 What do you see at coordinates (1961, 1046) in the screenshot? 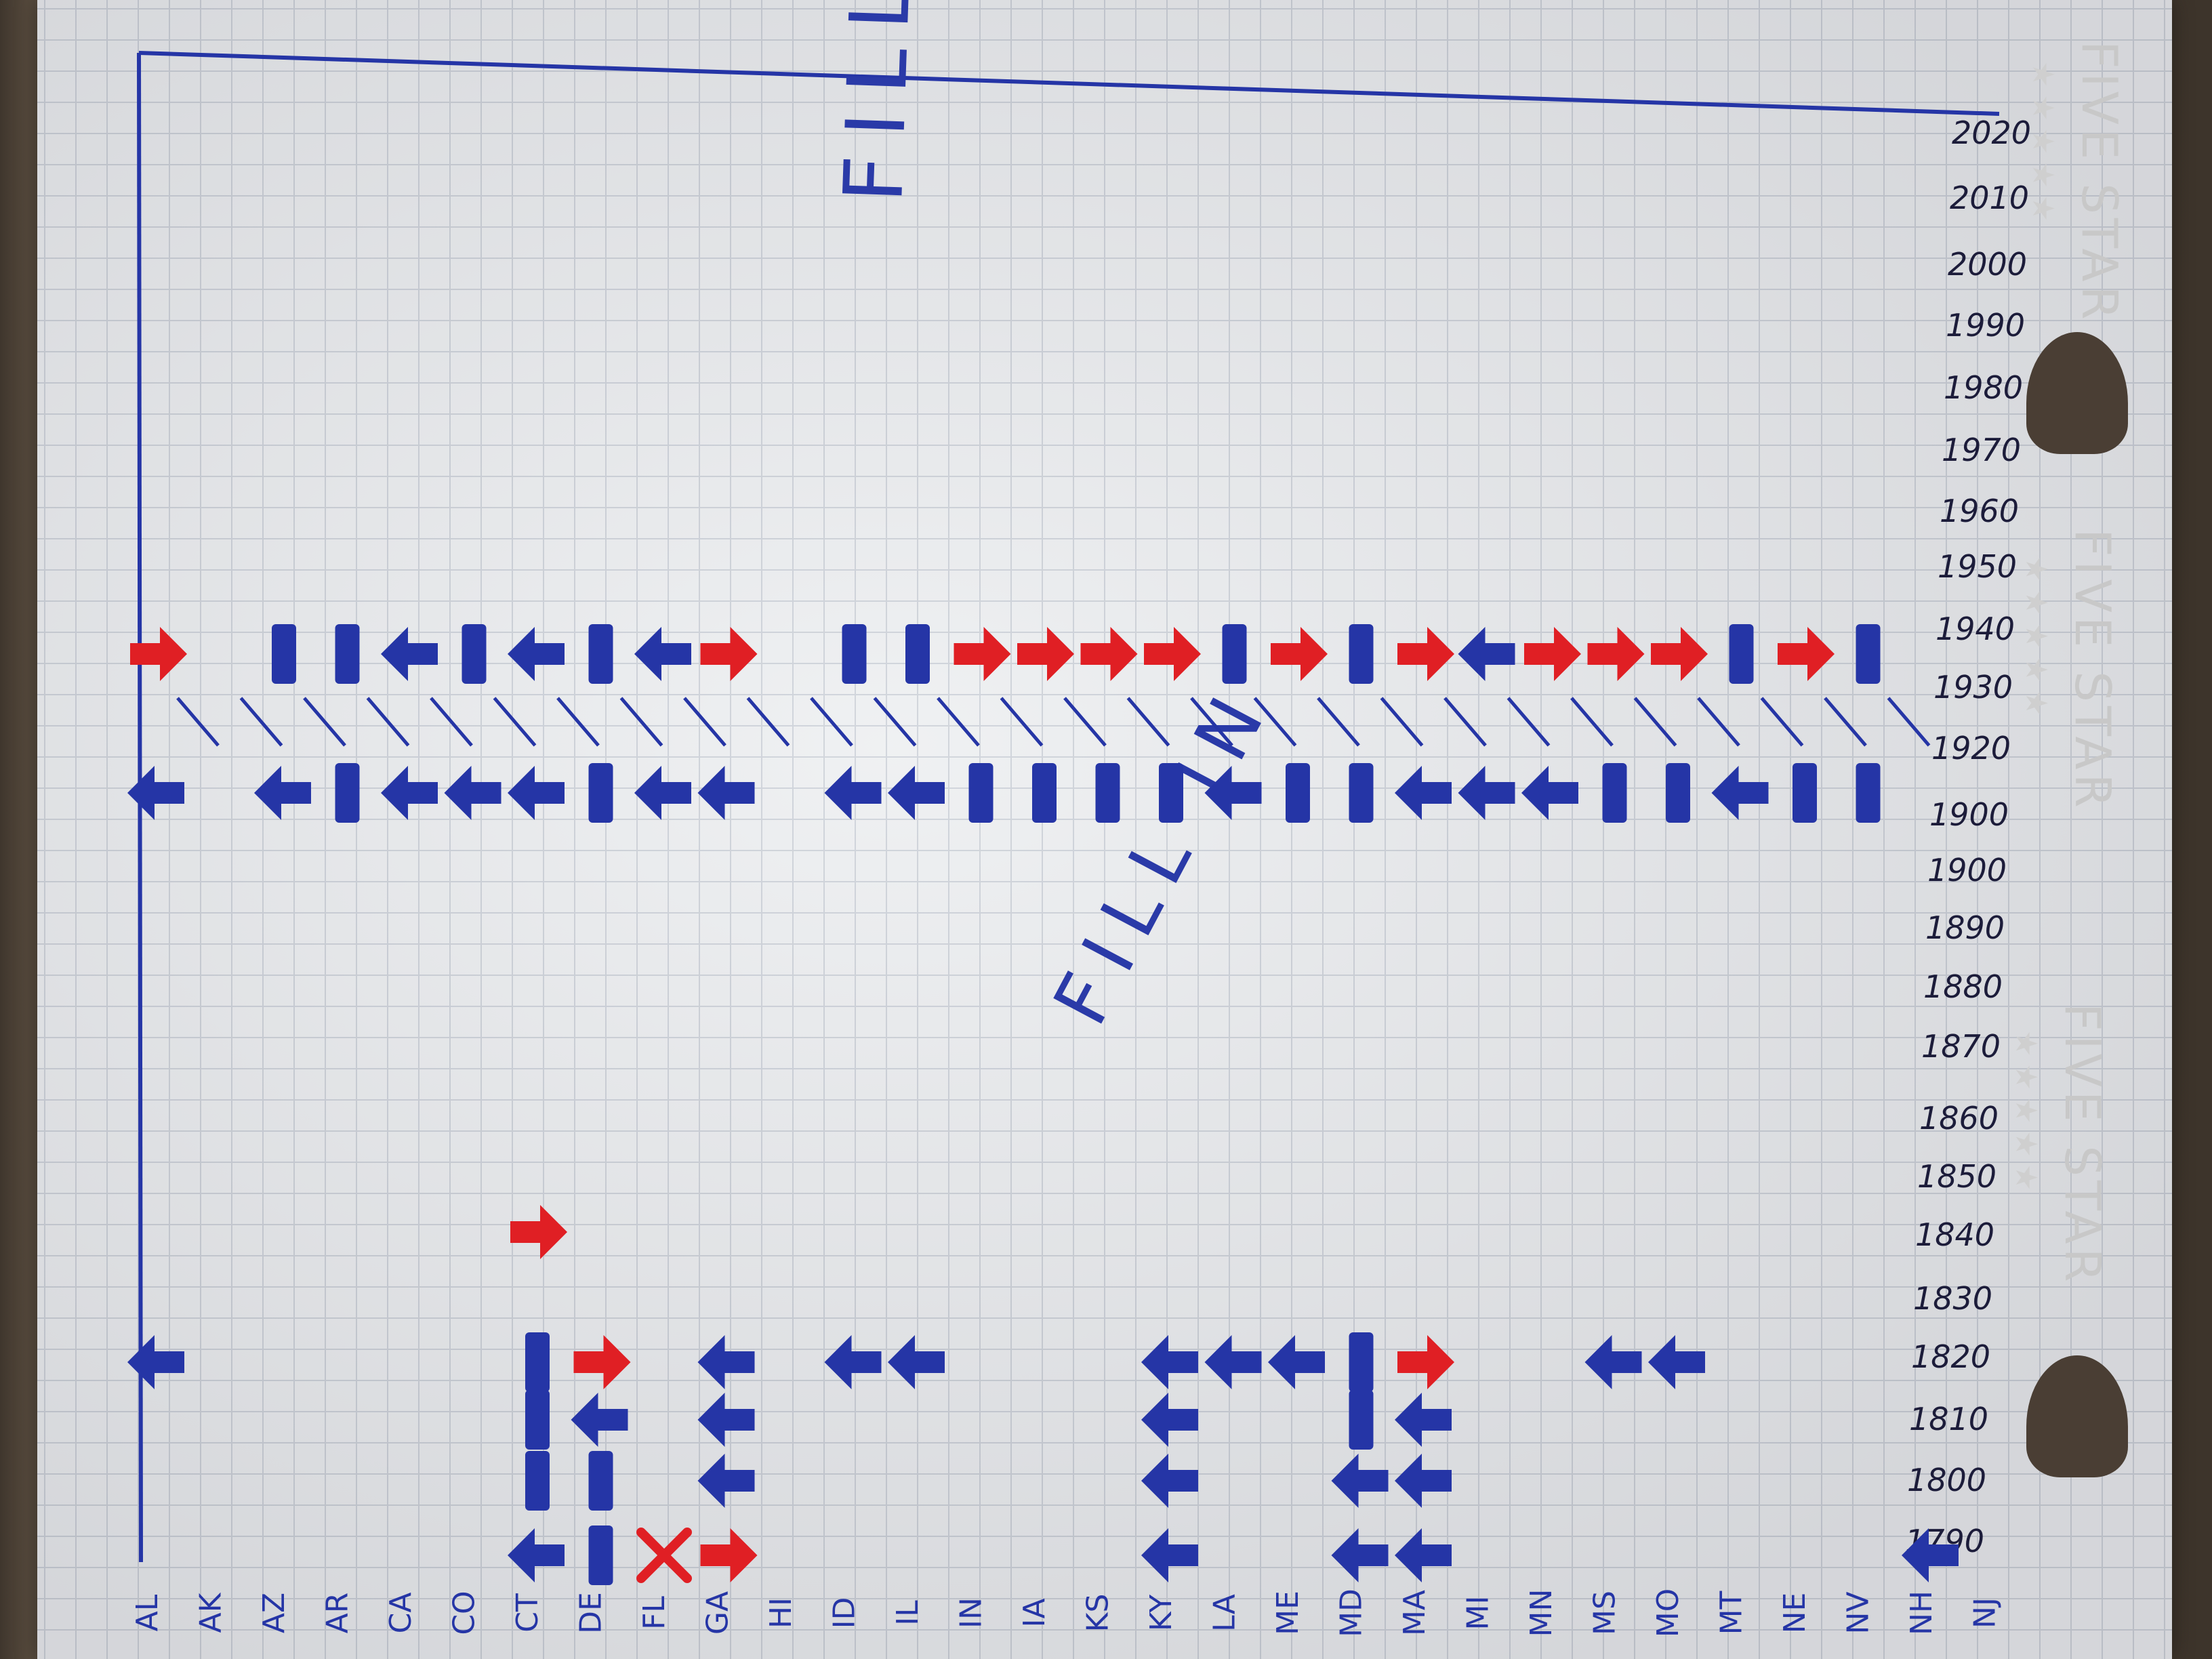
I see `year-label: 1870` at bounding box center [1961, 1046].